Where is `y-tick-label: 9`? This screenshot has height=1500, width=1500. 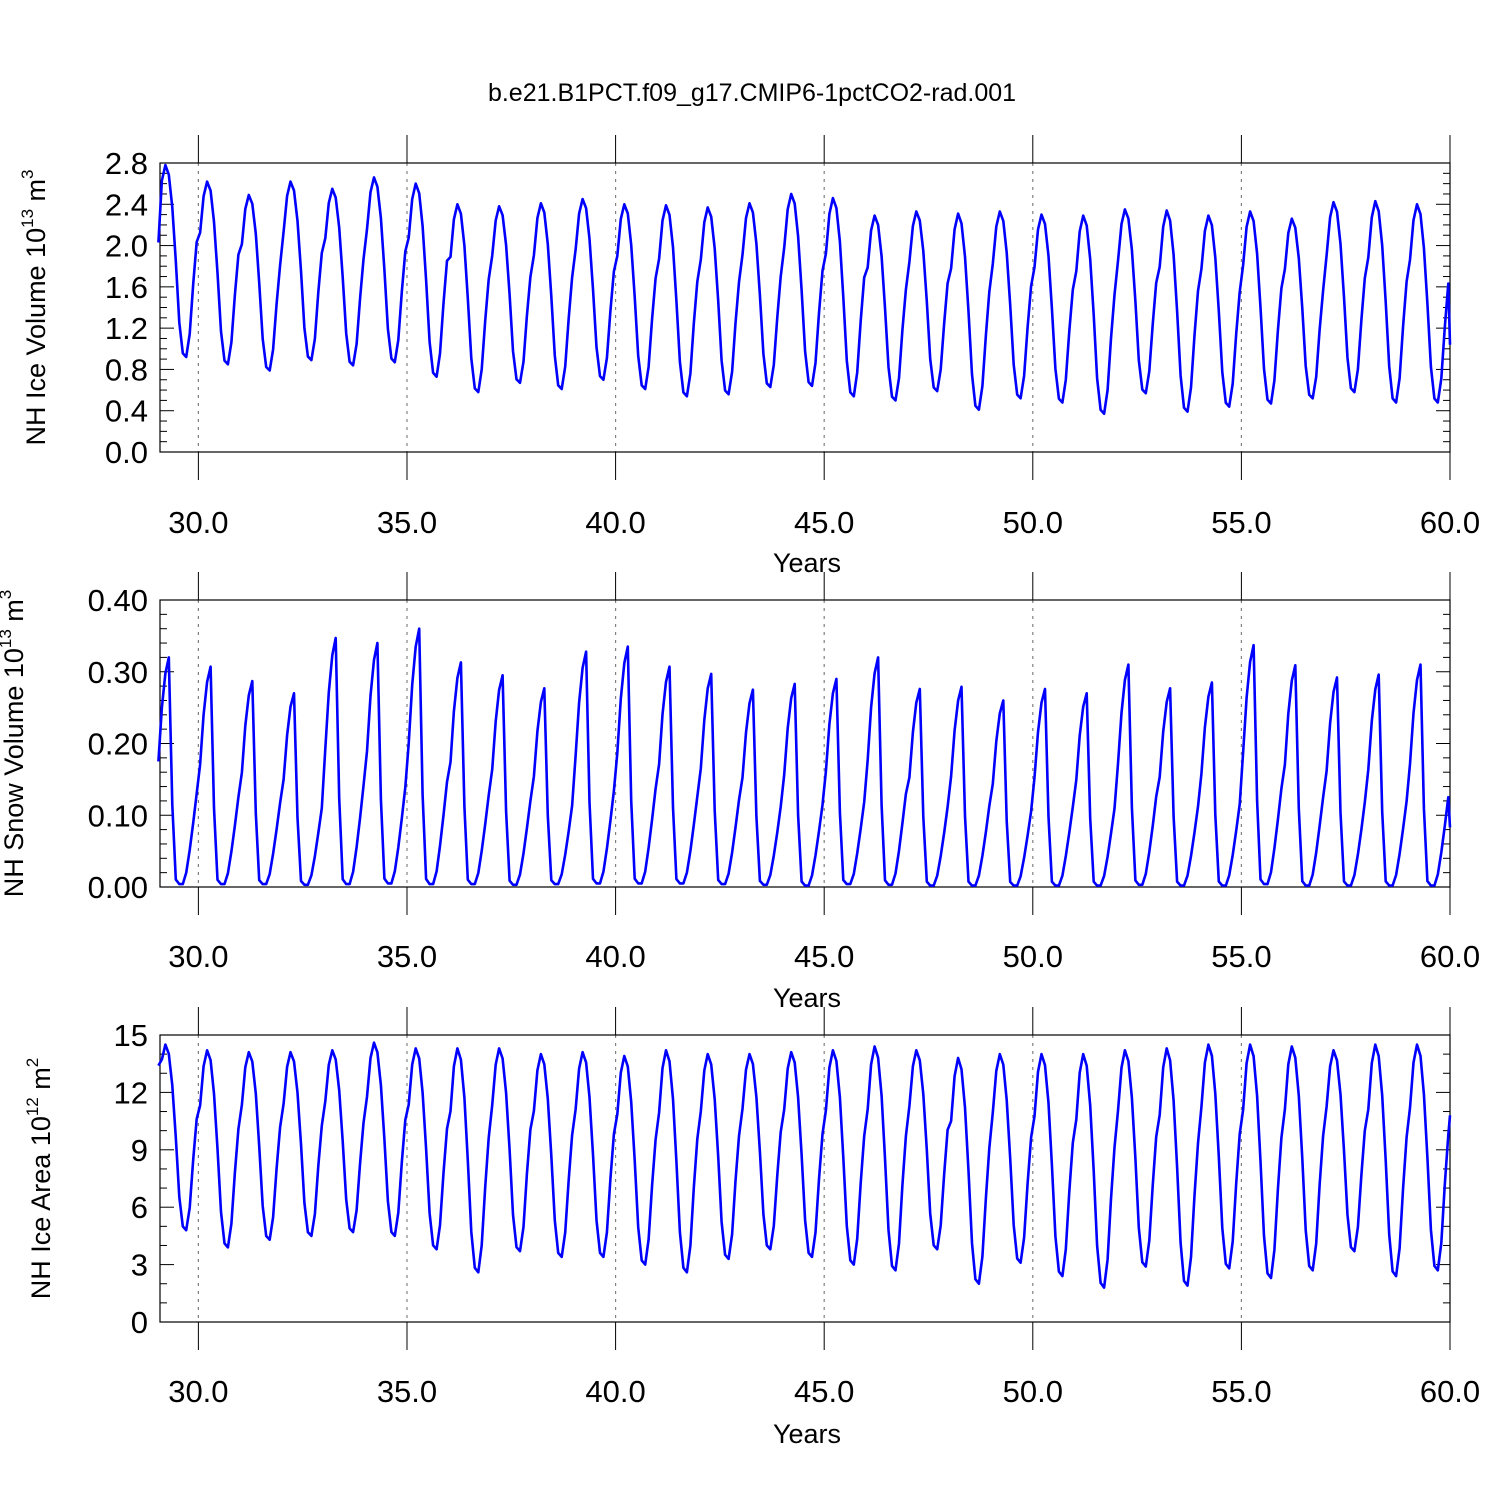 y-tick-label: 9 is located at coordinates (139, 1150).